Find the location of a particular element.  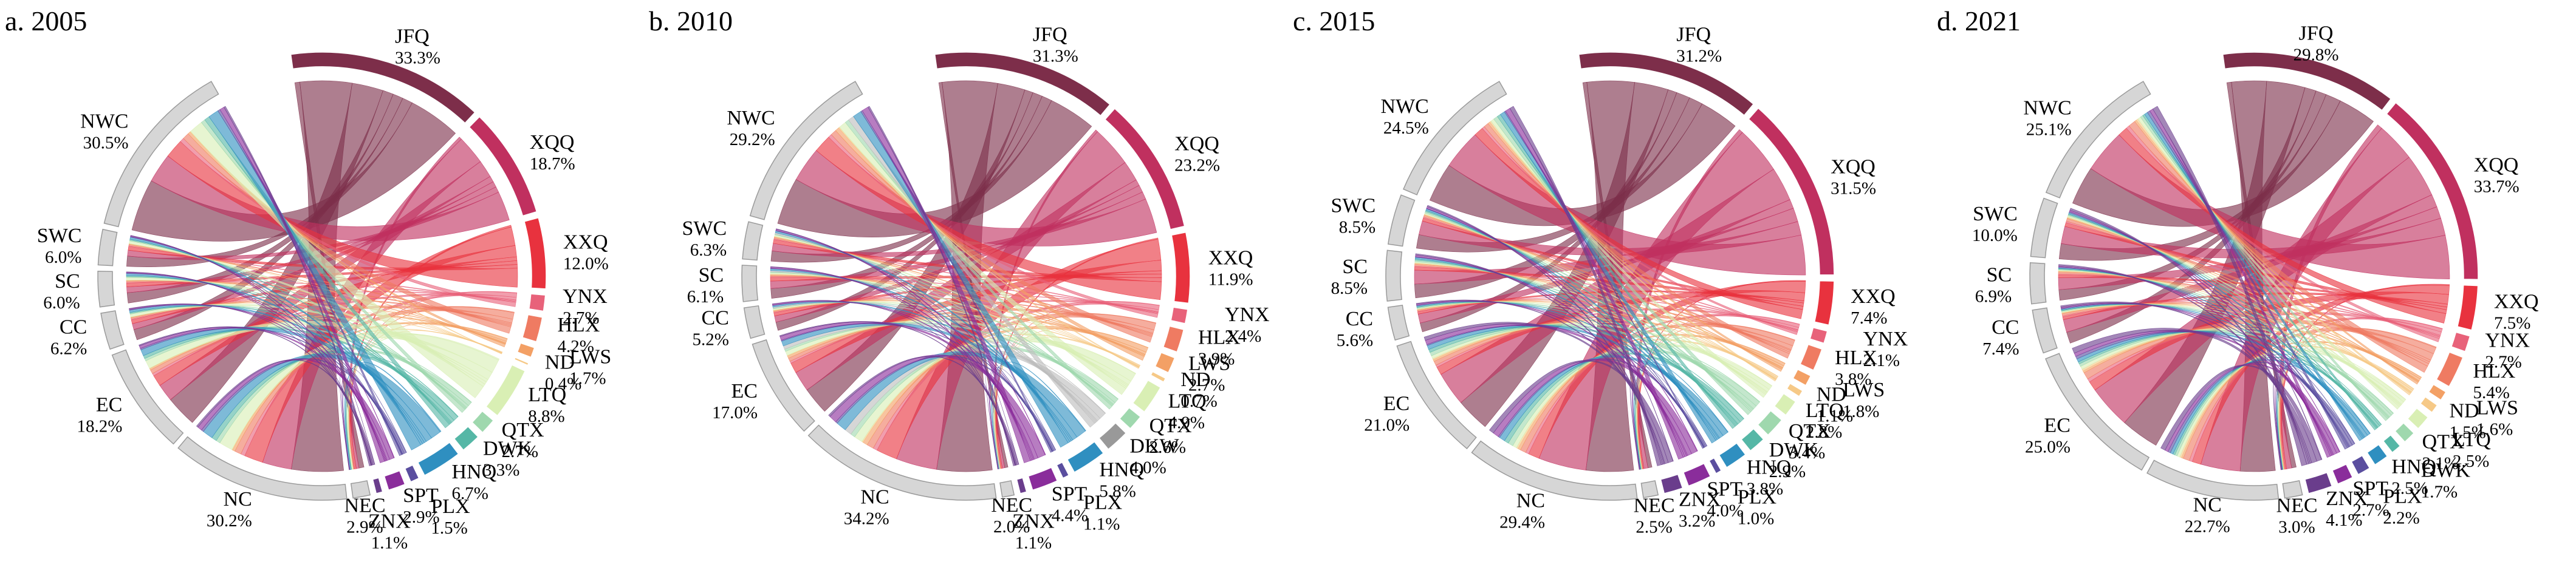

node-percent: 6.9% is located at coordinates (1994, 297).